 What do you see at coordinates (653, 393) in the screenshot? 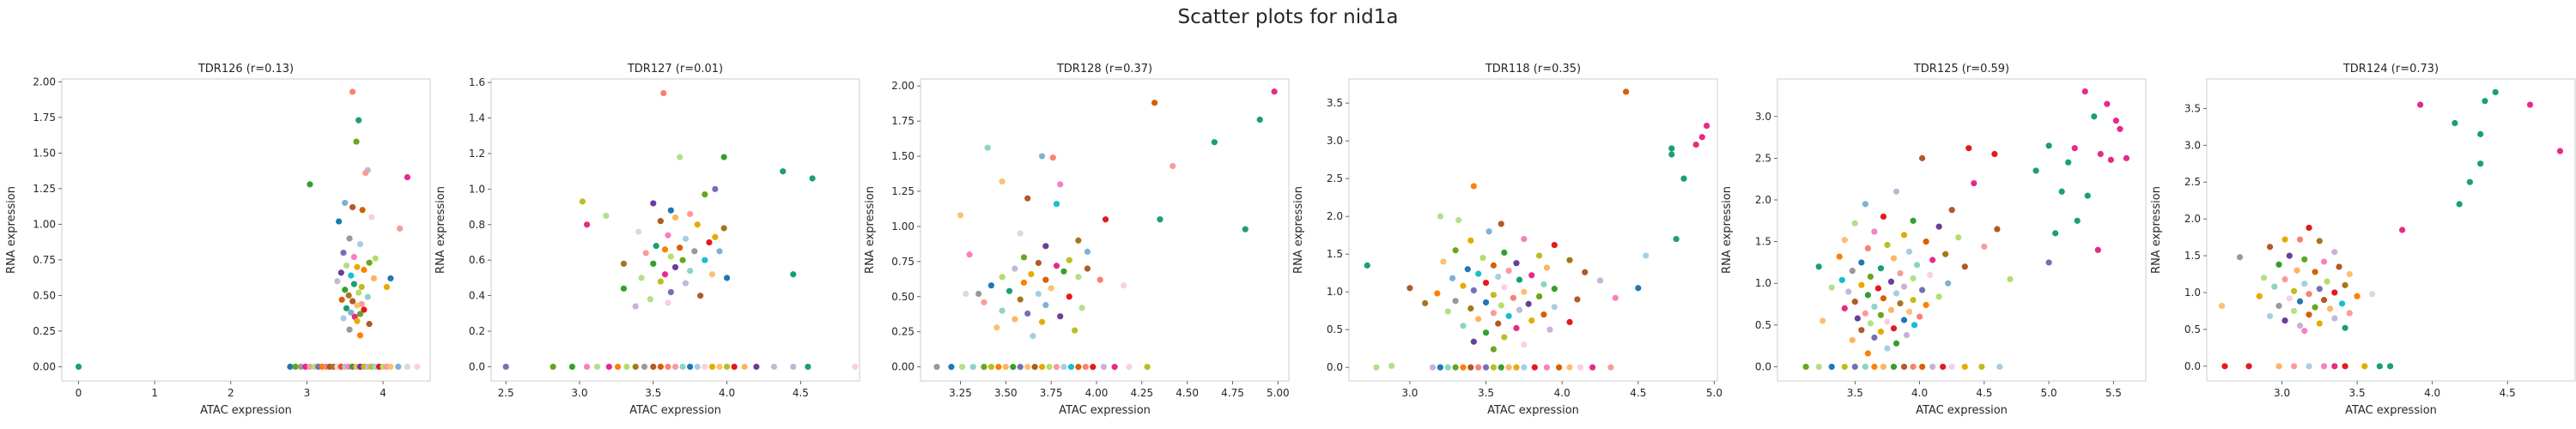
I see `x-tick-label: 3.5` at bounding box center [653, 393].